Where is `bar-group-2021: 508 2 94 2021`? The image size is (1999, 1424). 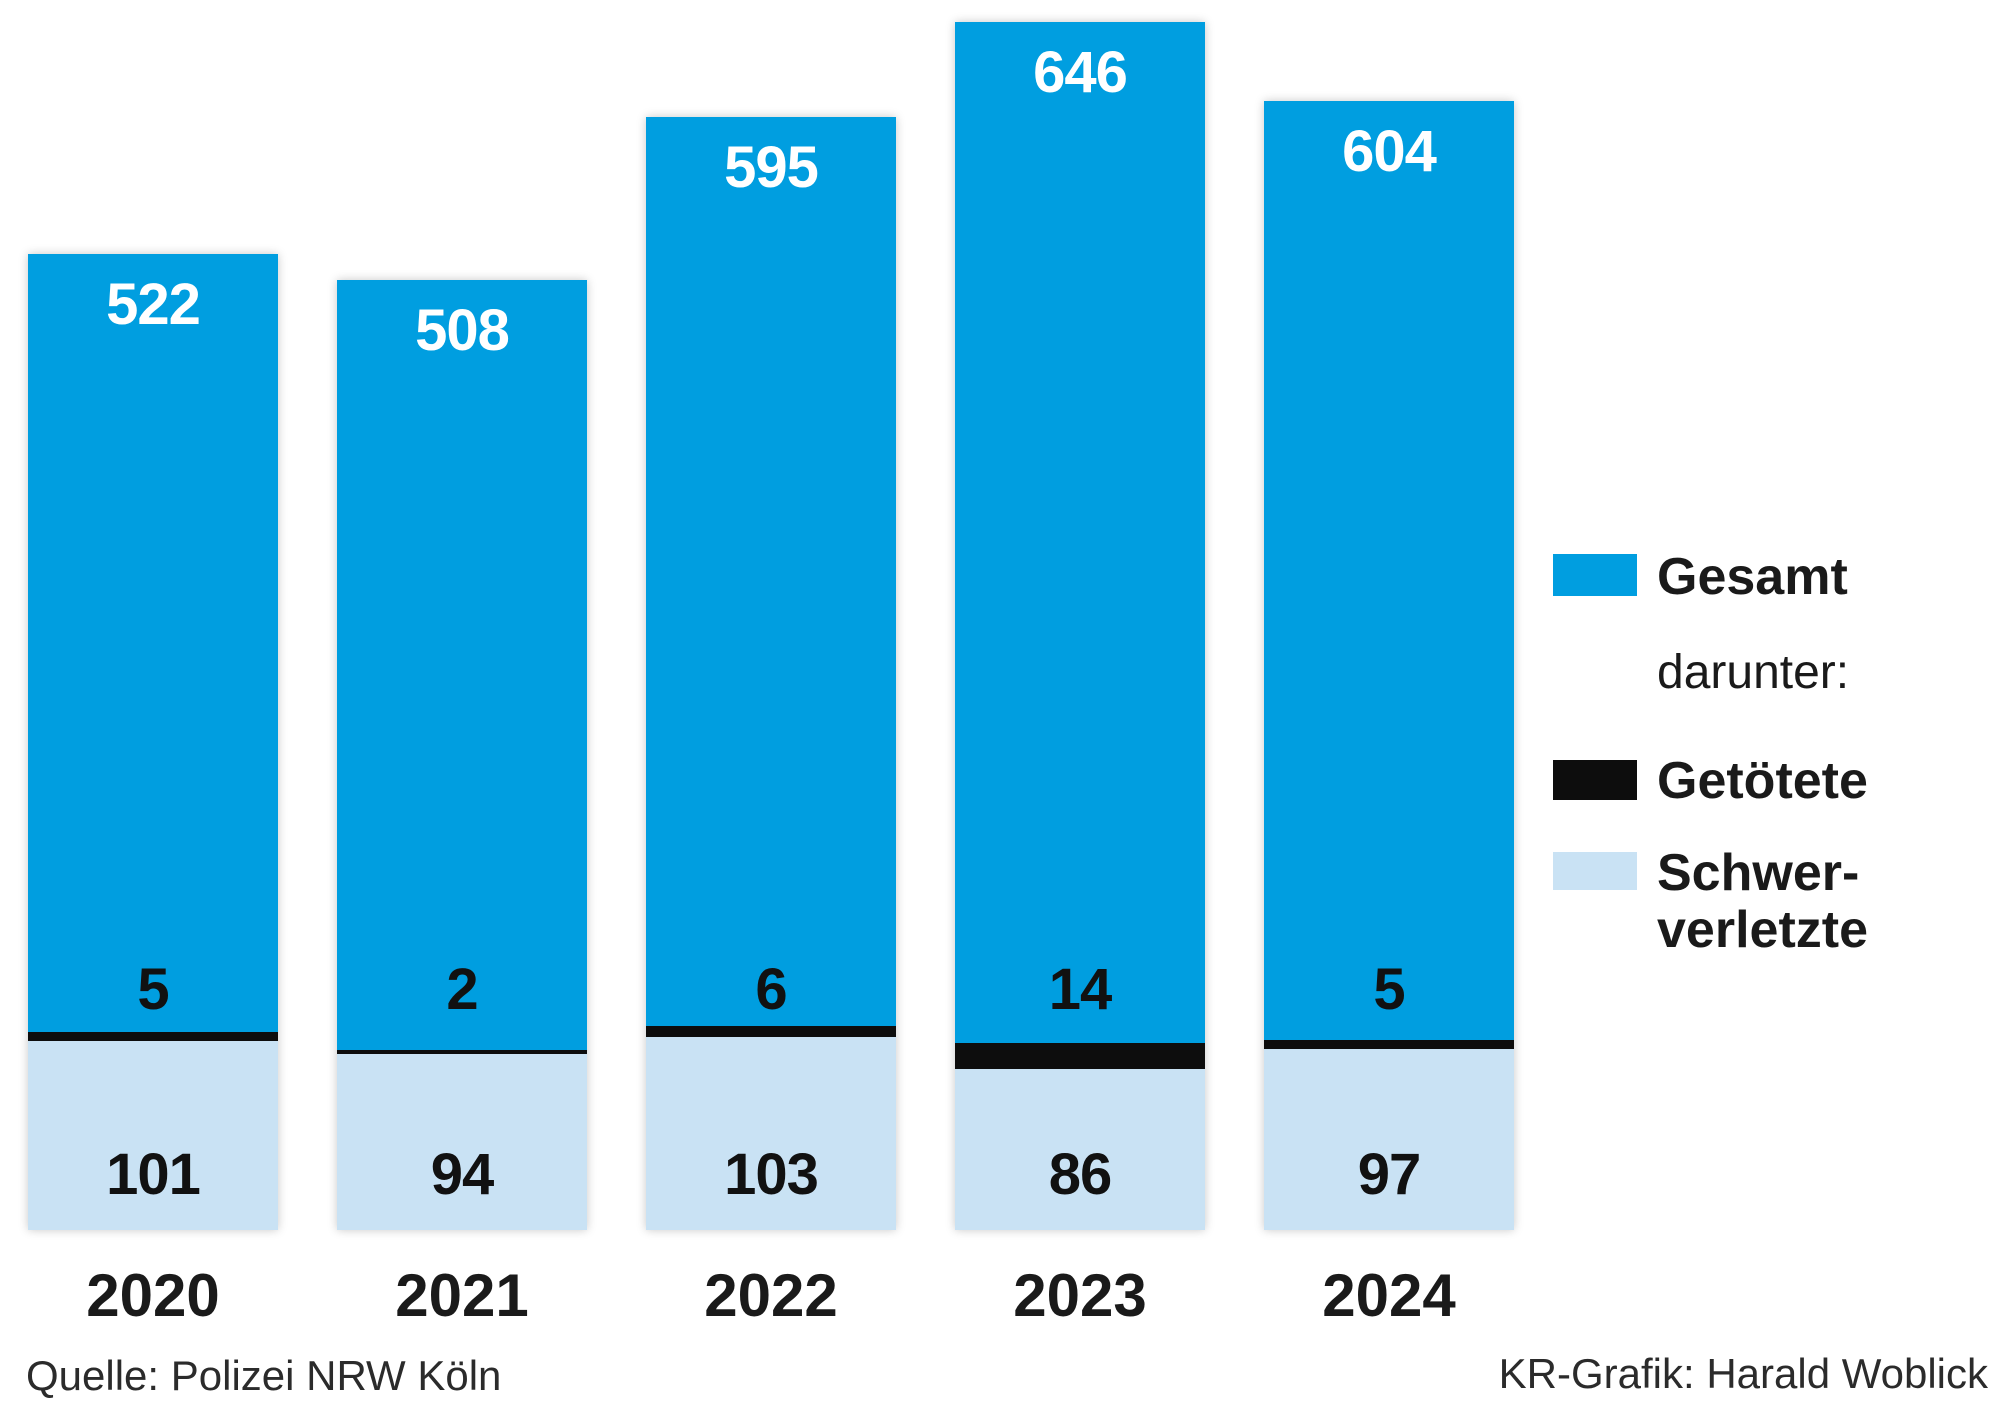
bar-group-2021: 508 2 94 2021 is located at coordinates (462, 712).